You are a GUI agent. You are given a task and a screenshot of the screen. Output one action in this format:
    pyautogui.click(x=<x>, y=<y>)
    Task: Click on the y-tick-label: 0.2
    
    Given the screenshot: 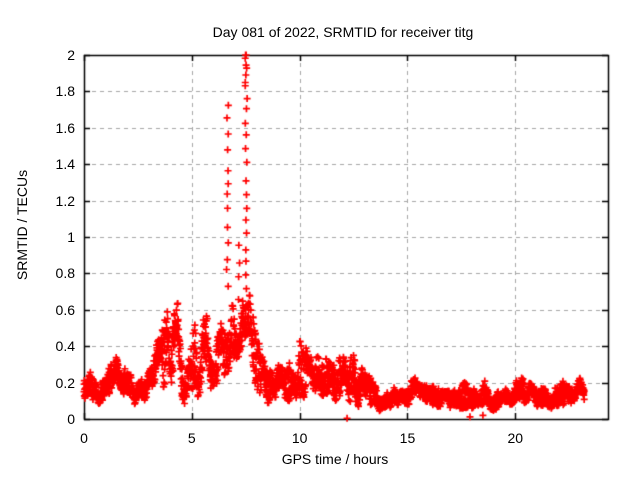 What is the action you would take?
    pyautogui.click(x=65, y=382)
    